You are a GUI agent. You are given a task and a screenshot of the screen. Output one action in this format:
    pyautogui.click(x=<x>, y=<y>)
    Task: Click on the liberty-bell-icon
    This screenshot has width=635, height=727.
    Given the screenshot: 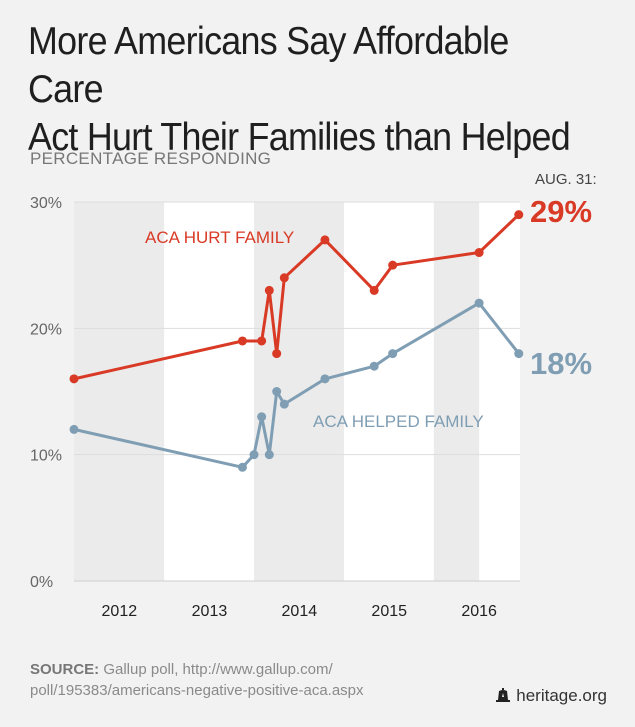 What is the action you would take?
    pyautogui.click(x=503, y=695)
    